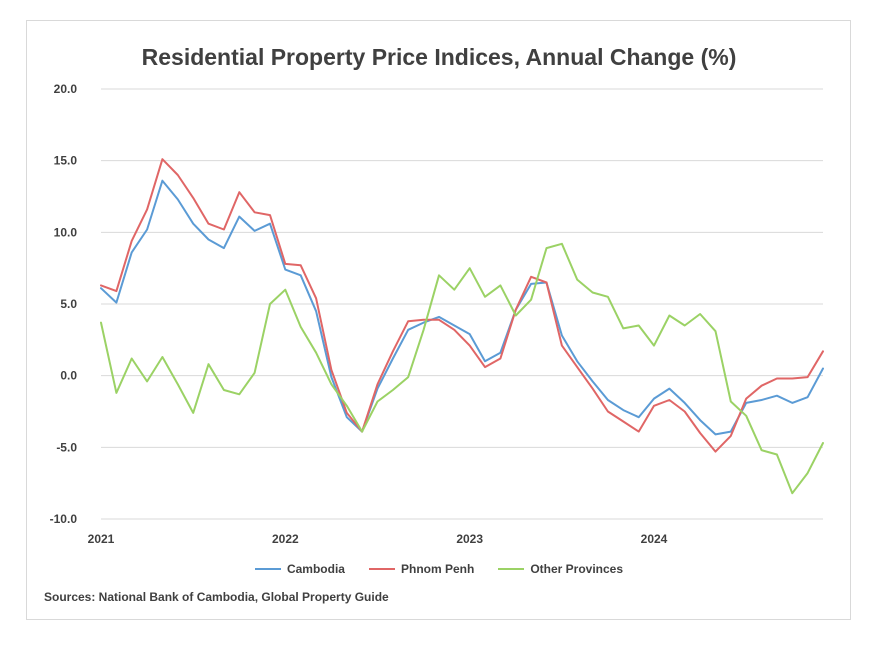 The image size is (878, 652). I want to click on x-tick-label: 2024, so click(654, 539).